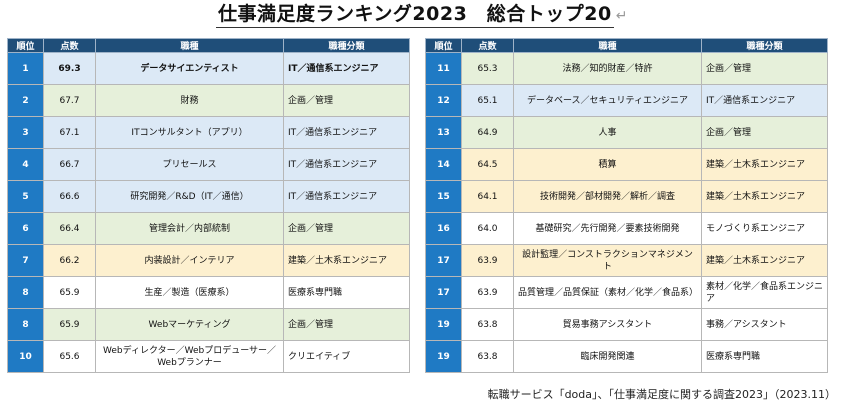 The width and height of the screenshot is (844, 407). What do you see at coordinates (621, 16) in the screenshot?
I see `return-mark-icon: ↵` at bounding box center [621, 16].